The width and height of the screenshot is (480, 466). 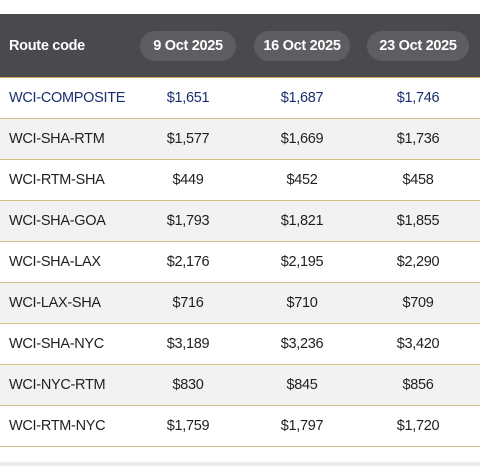 What do you see at coordinates (188, 221) in the screenshot?
I see `value-cell: $1,793` at bounding box center [188, 221].